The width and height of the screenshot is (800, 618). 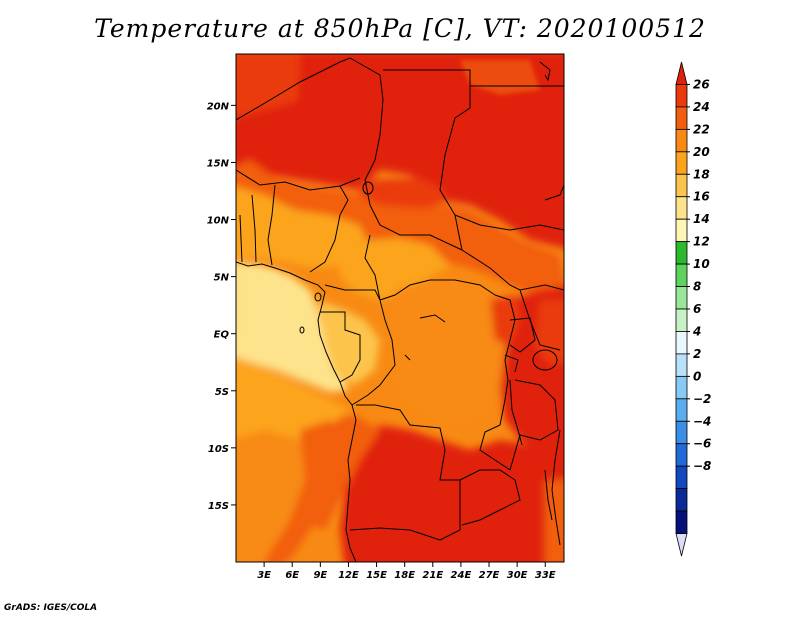 What do you see at coordinates (340, 347) in the screenshot?
I see `border-gabon` at bounding box center [340, 347].